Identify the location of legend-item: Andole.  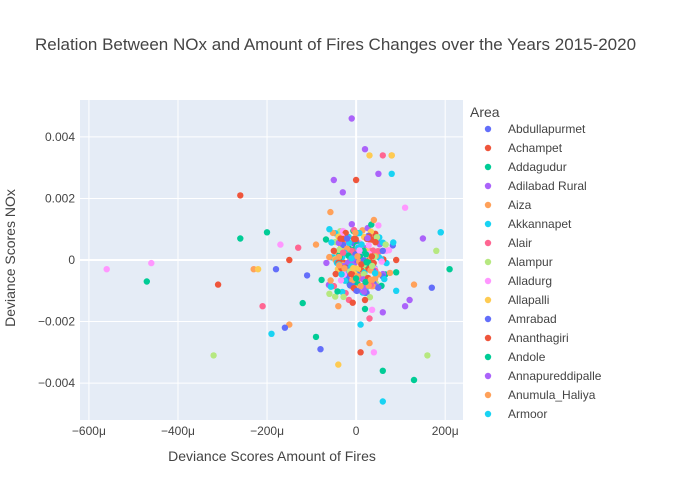
(515, 357).